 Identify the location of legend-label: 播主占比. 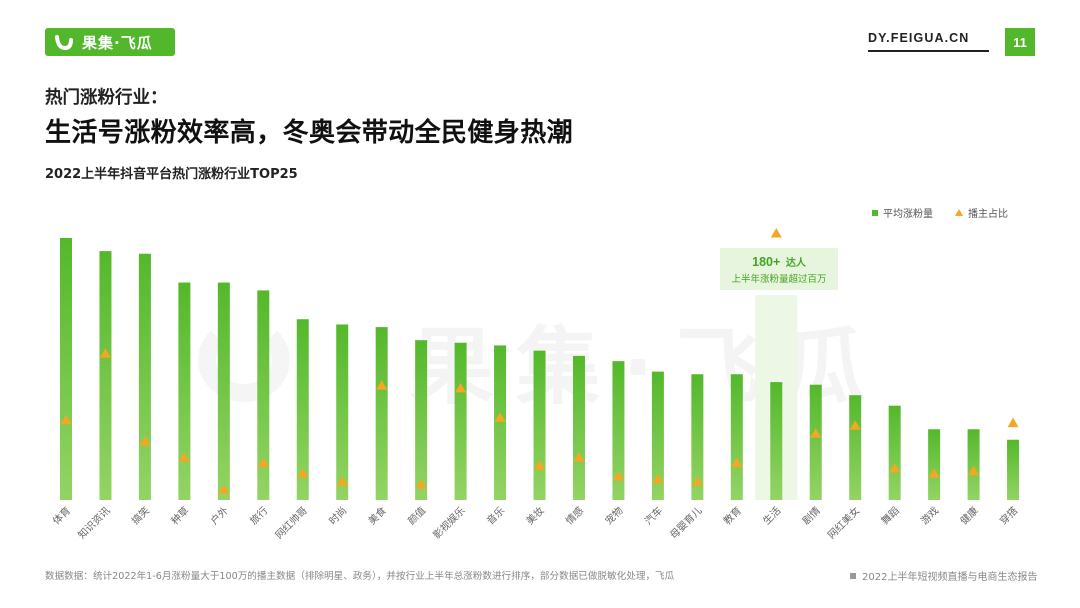
(988, 214).